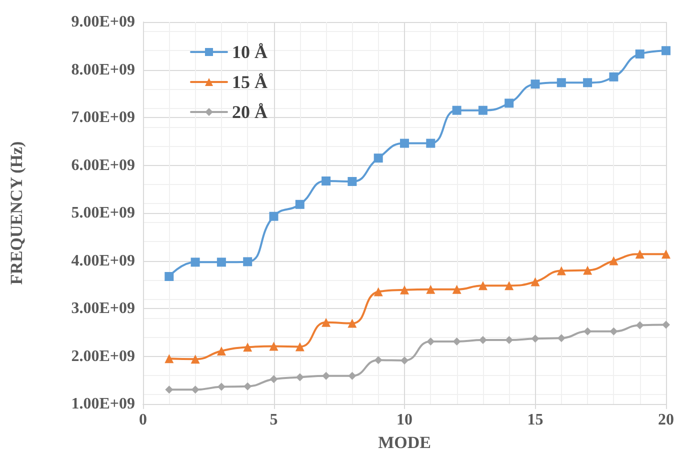  What do you see at coordinates (103, 69) in the screenshot?
I see `y-tick-label: 8.00E+09` at bounding box center [103, 69].